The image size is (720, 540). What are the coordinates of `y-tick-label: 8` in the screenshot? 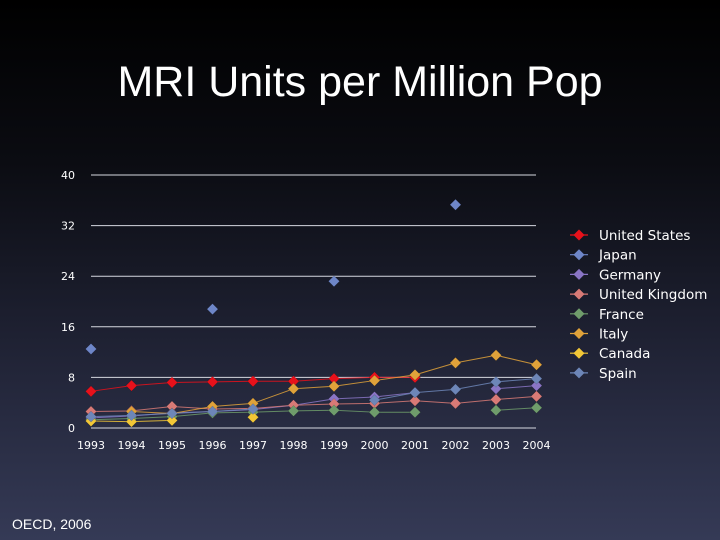 It's located at (71, 377).